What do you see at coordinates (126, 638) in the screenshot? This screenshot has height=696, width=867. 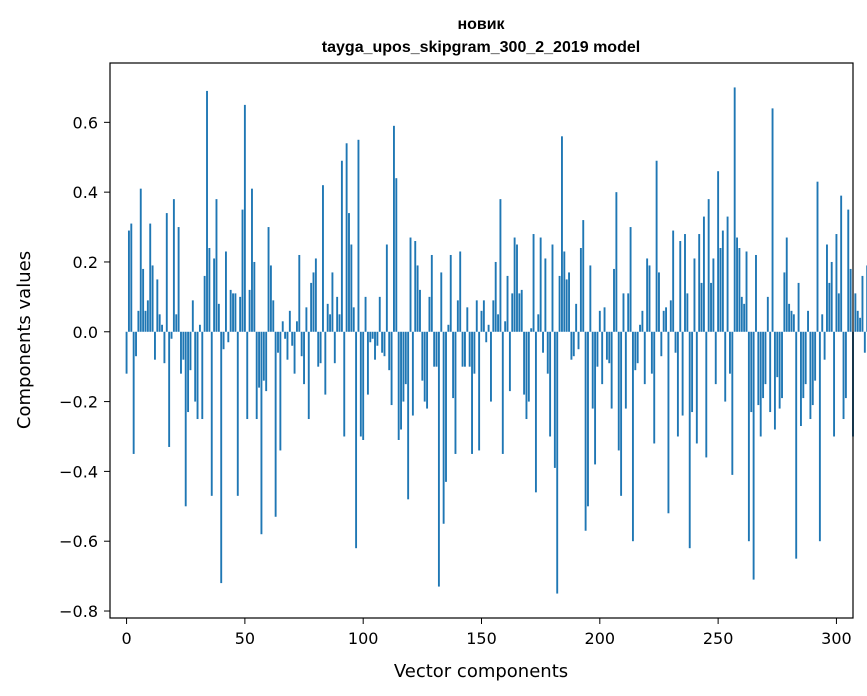 I see `x-tick-label: 0` at bounding box center [126, 638].